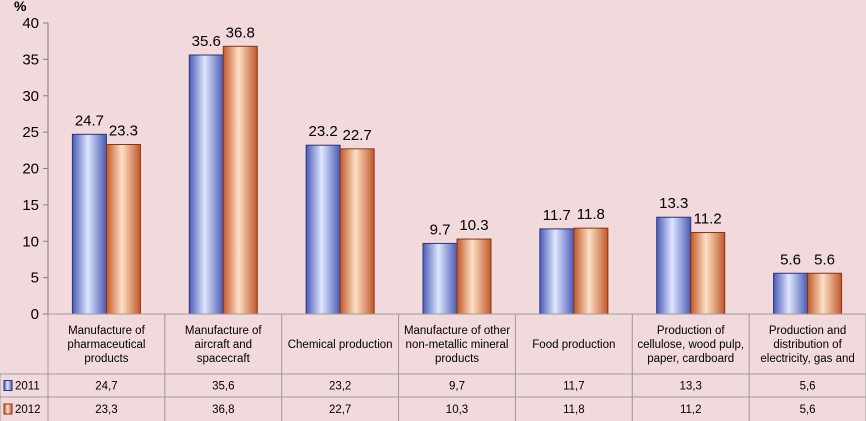 The image size is (866, 421). Describe the element at coordinates (106, 387) in the screenshot. I see `table-cell-2011-0: 24,7` at that location.